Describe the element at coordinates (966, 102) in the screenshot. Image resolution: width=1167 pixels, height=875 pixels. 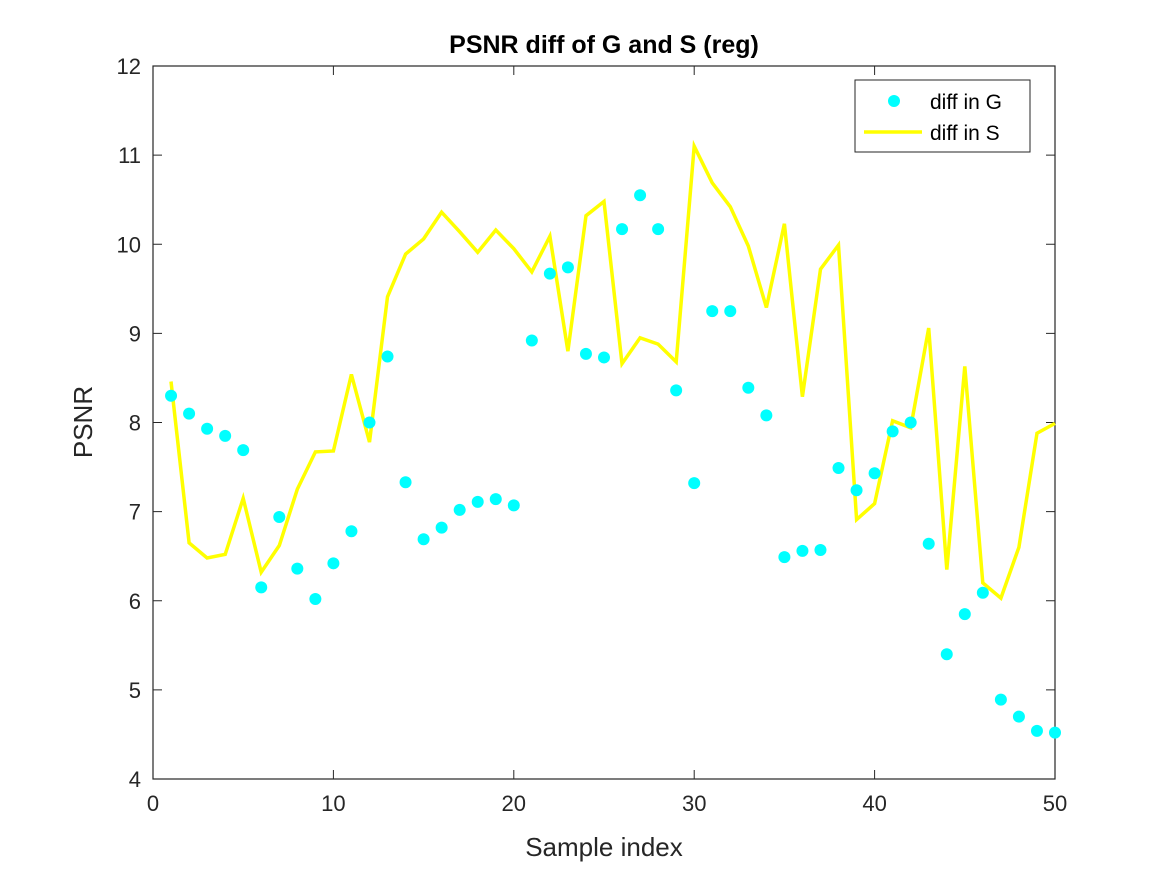
I see `legend-label-g: diff in G` at that location.